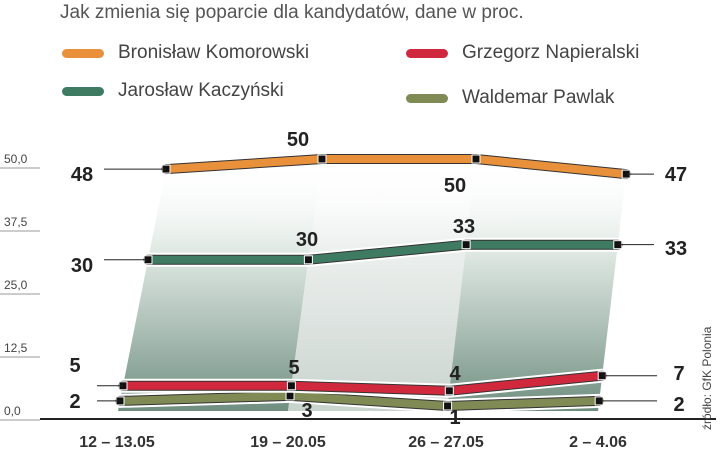 Image resolution: width=720 pixels, height=460 pixels. I want to click on legend-item-napieralski: Grzegorz Napieralski, so click(522, 53).